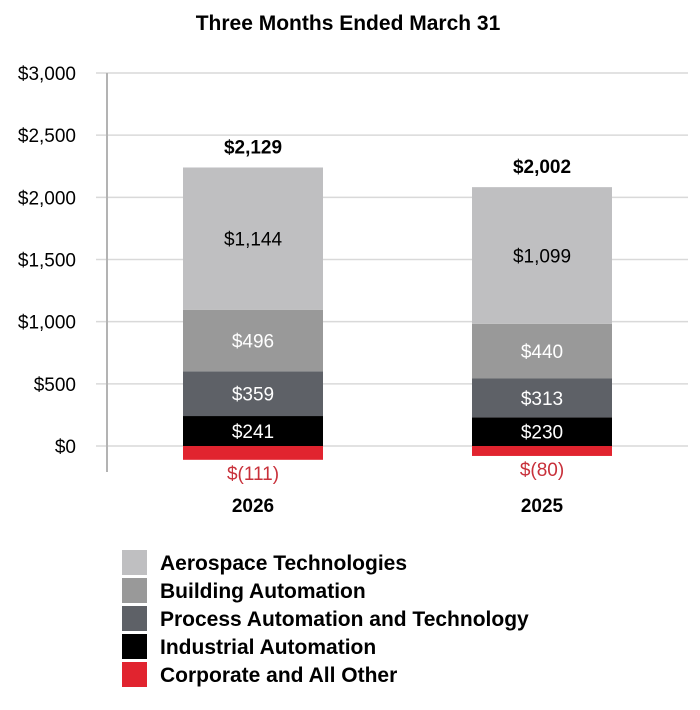 The width and height of the screenshot is (700, 710). Describe the element at coordinates (283, 563) in the screenshot. I see `legend-entry-label: Aerospace Technologies` at that location.